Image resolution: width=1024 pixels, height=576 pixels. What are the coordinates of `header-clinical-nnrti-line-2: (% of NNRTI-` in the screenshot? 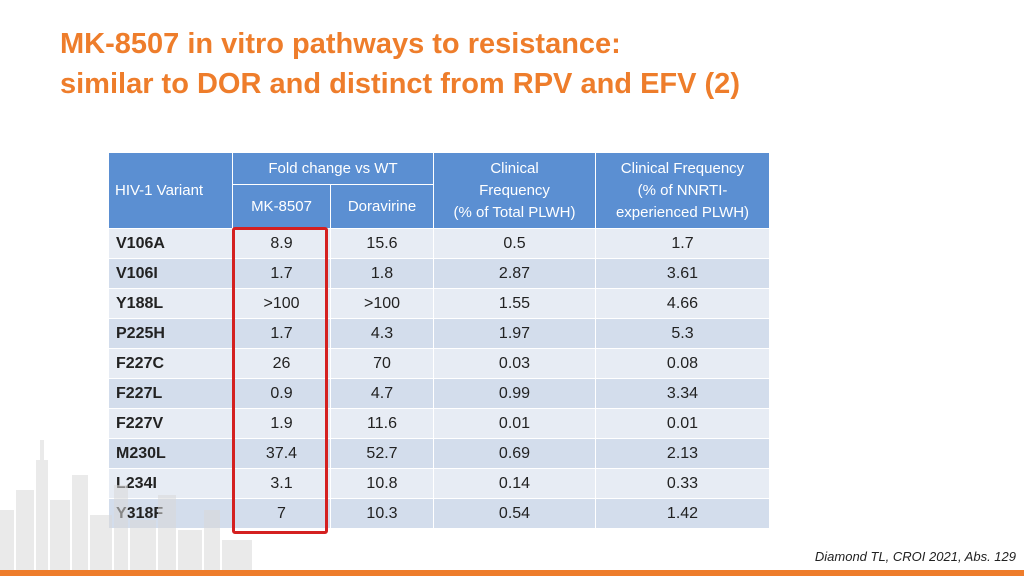 It's located at (682, 190).